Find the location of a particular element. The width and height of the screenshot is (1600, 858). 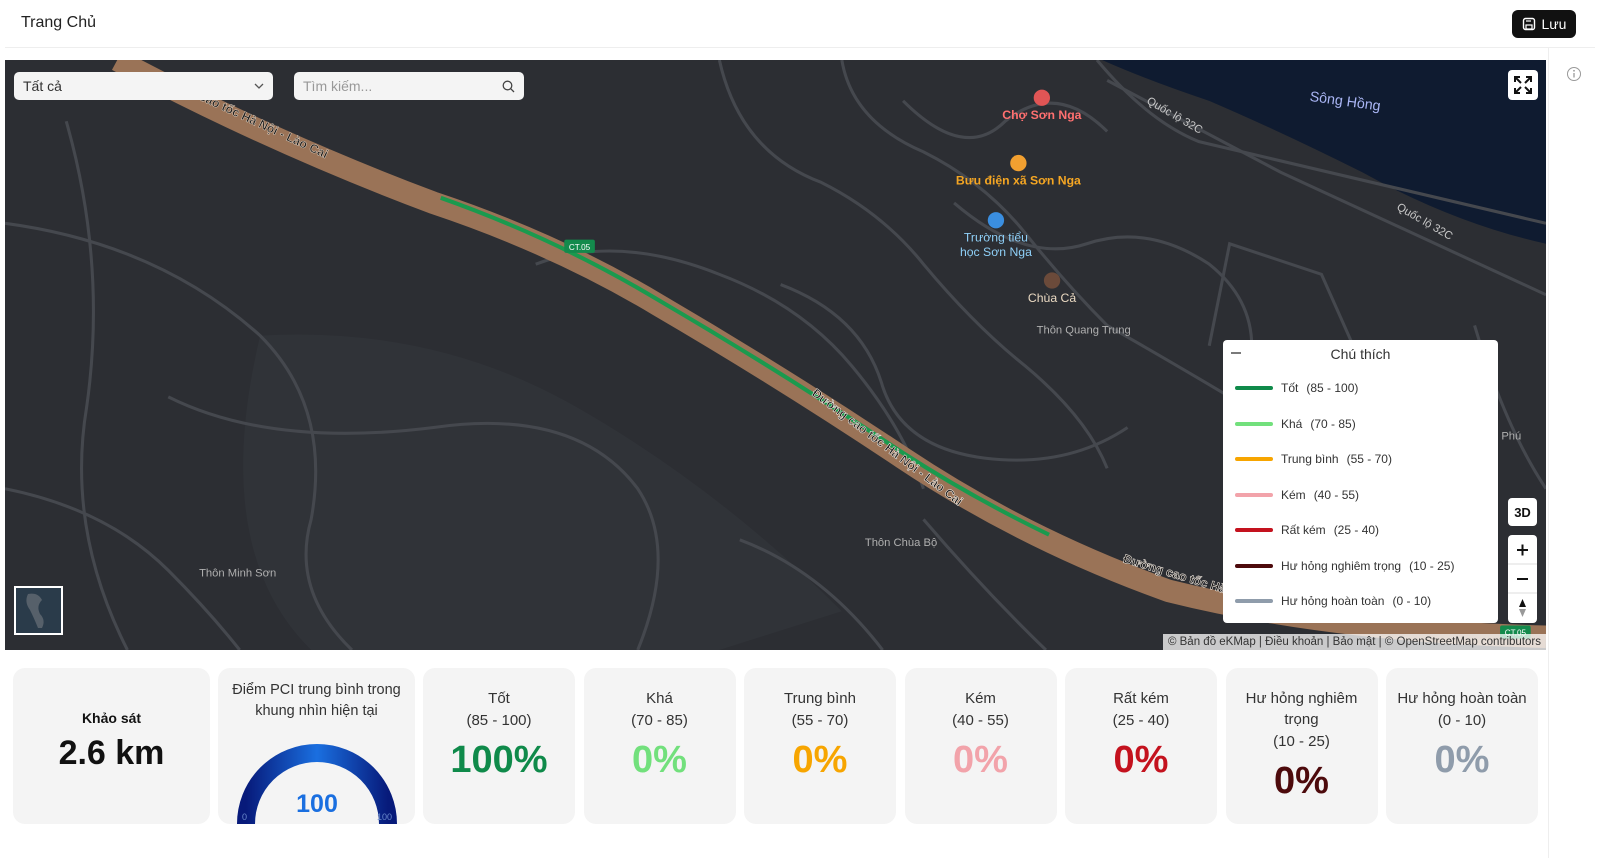

condition-name: Tốt is located at coordinates (499, 698).